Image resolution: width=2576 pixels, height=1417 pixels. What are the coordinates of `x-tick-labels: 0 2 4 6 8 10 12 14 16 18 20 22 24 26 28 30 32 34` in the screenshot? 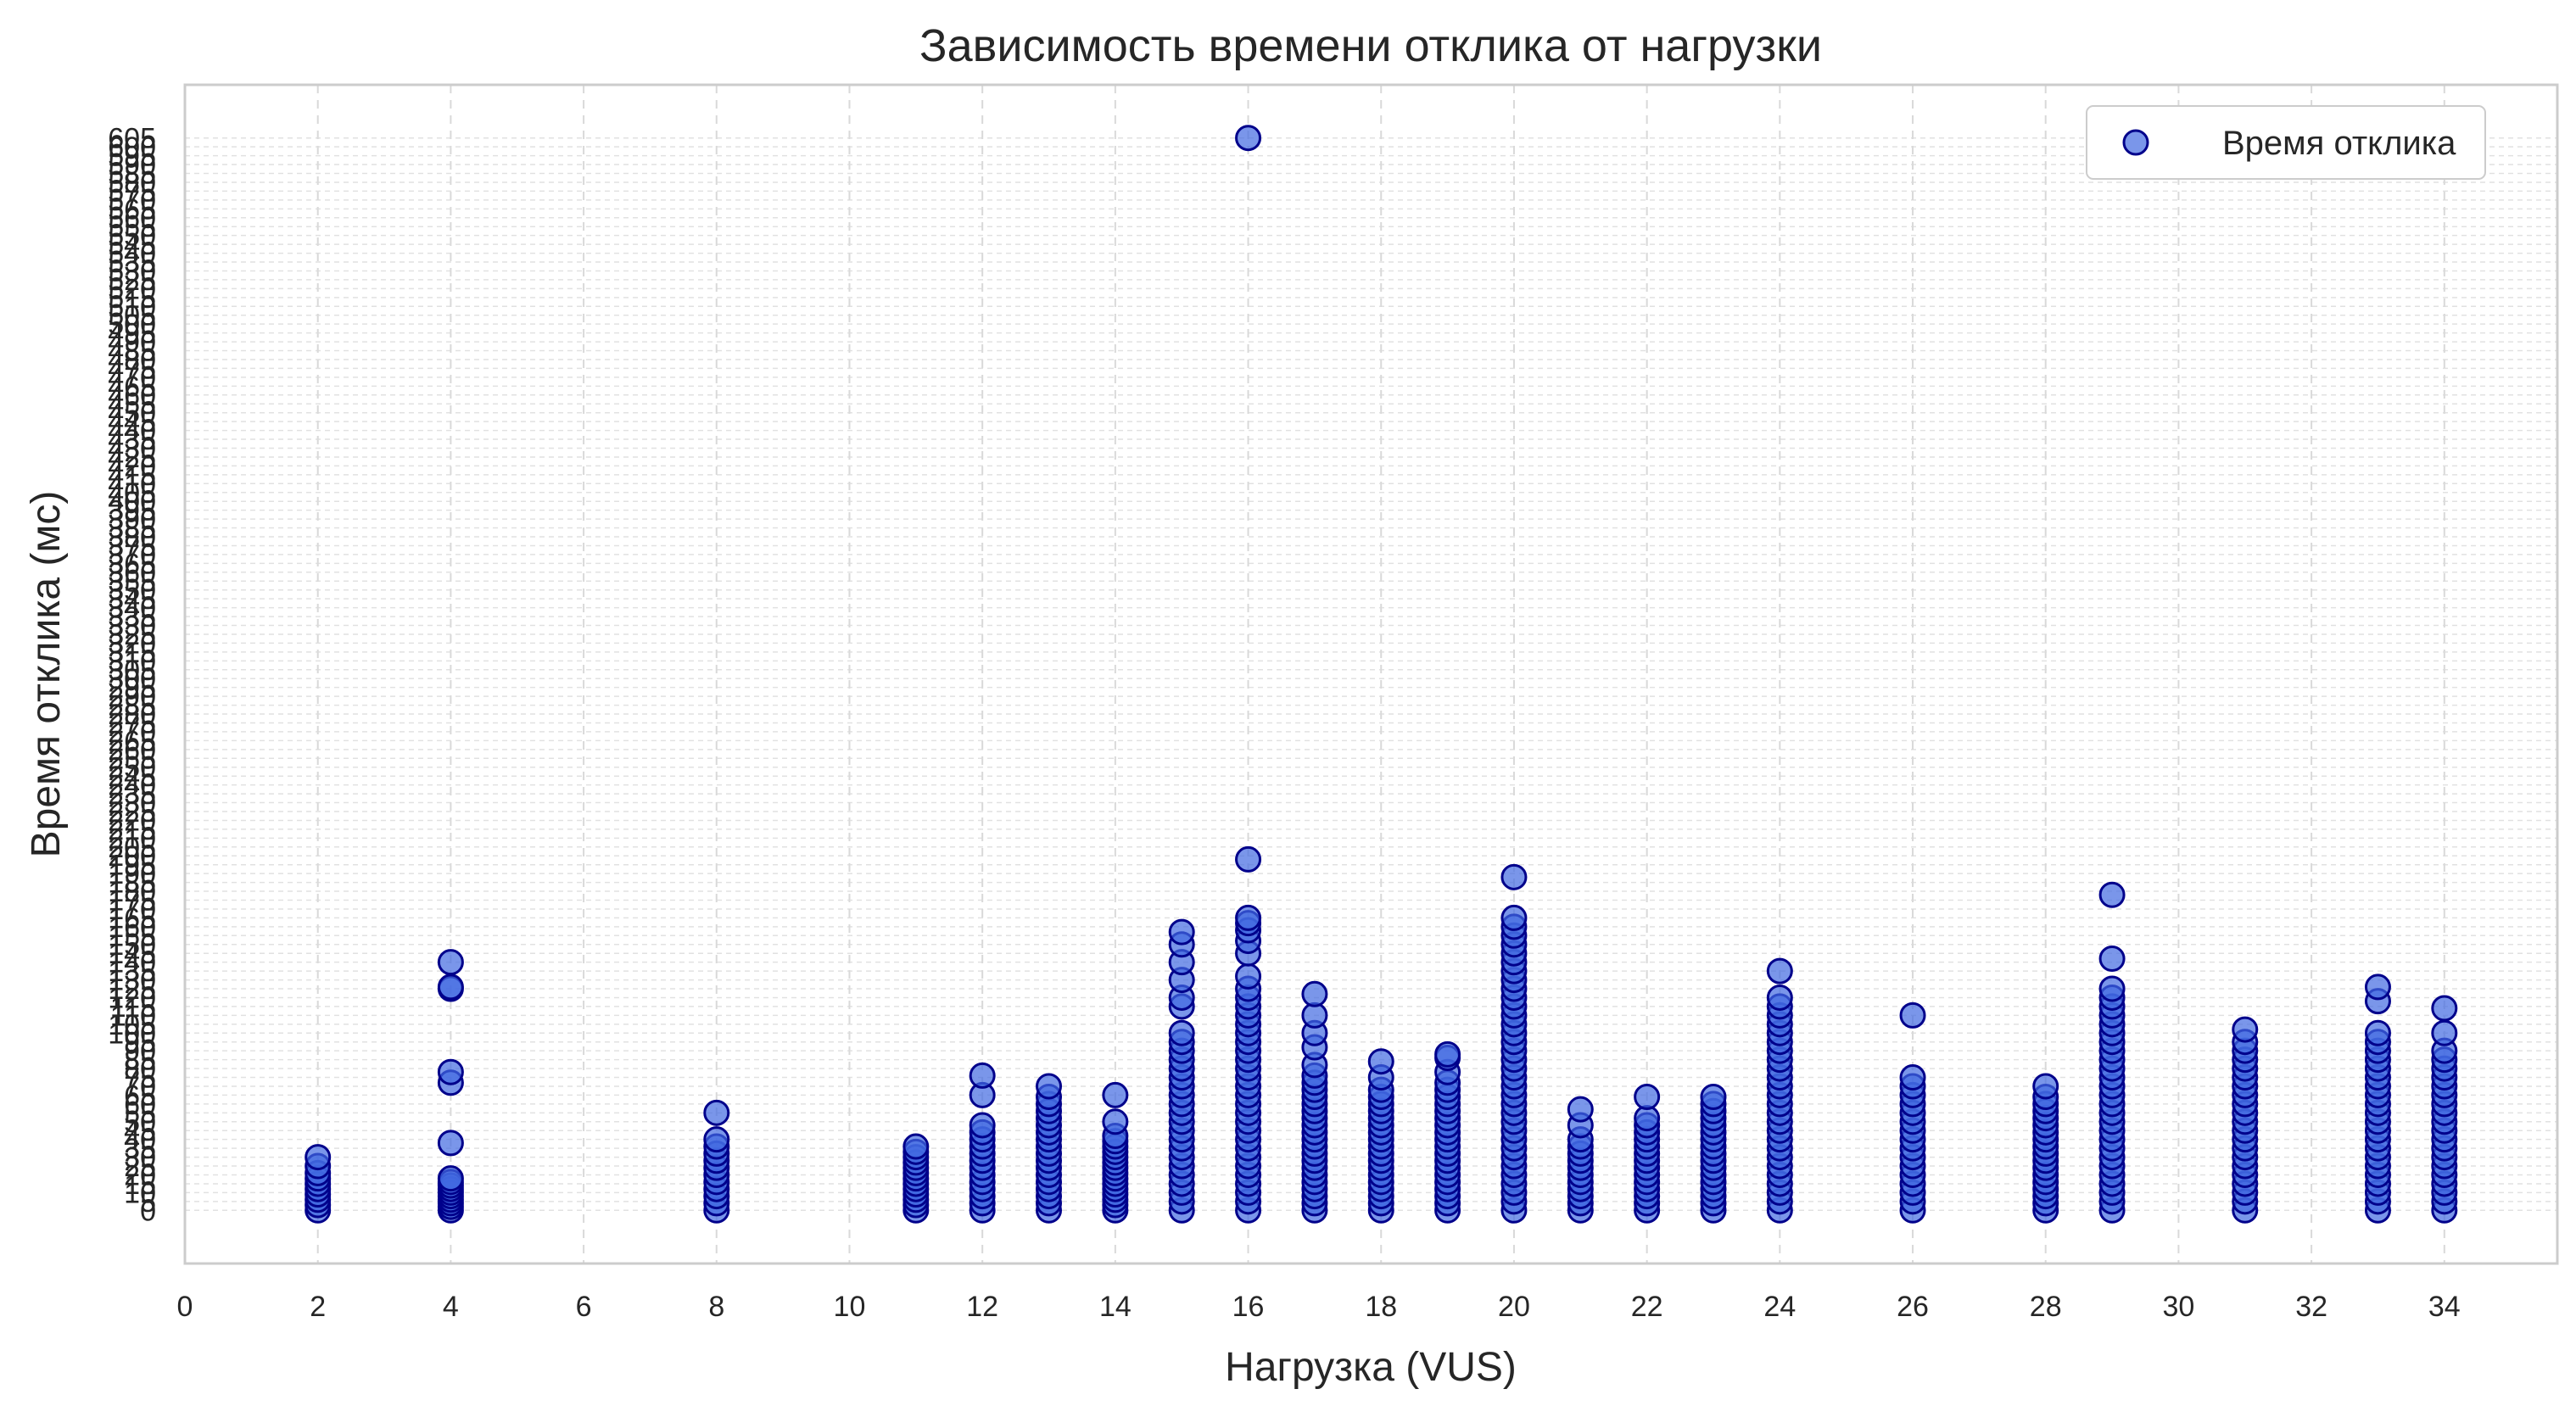 It's located at (1319, 1307).